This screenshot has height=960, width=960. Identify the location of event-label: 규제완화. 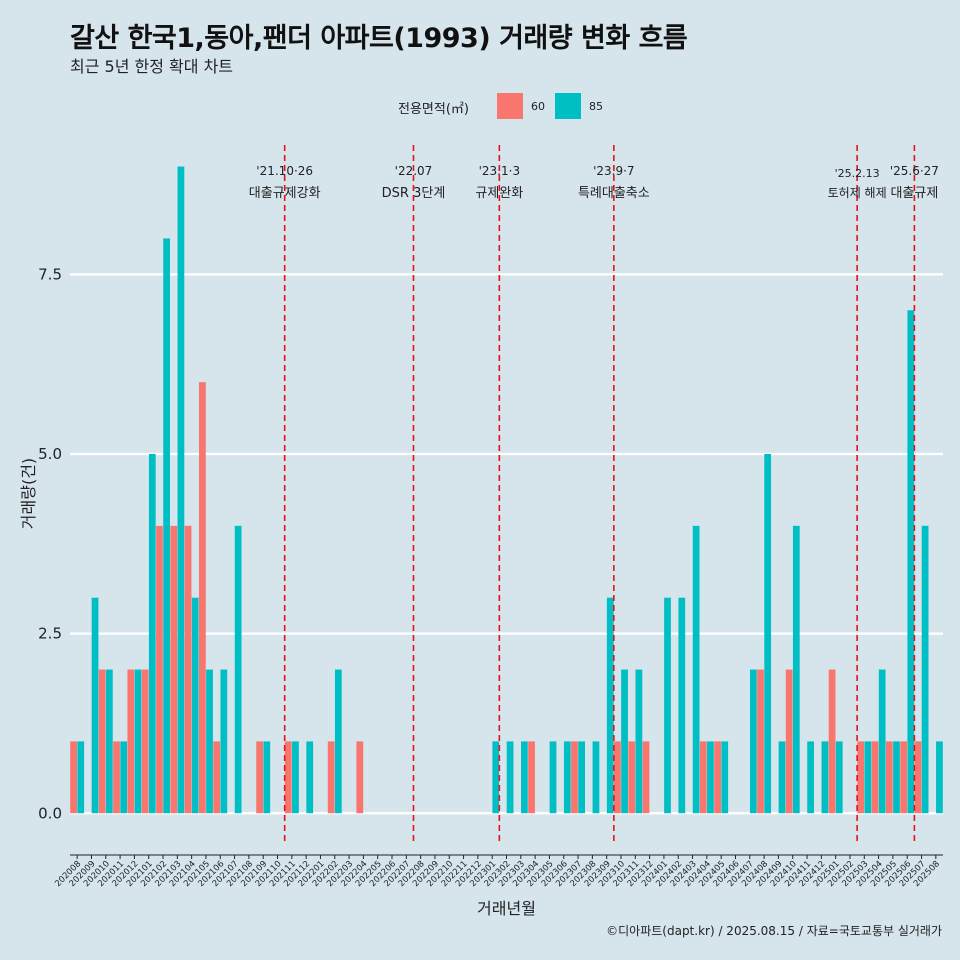
(499, 193).